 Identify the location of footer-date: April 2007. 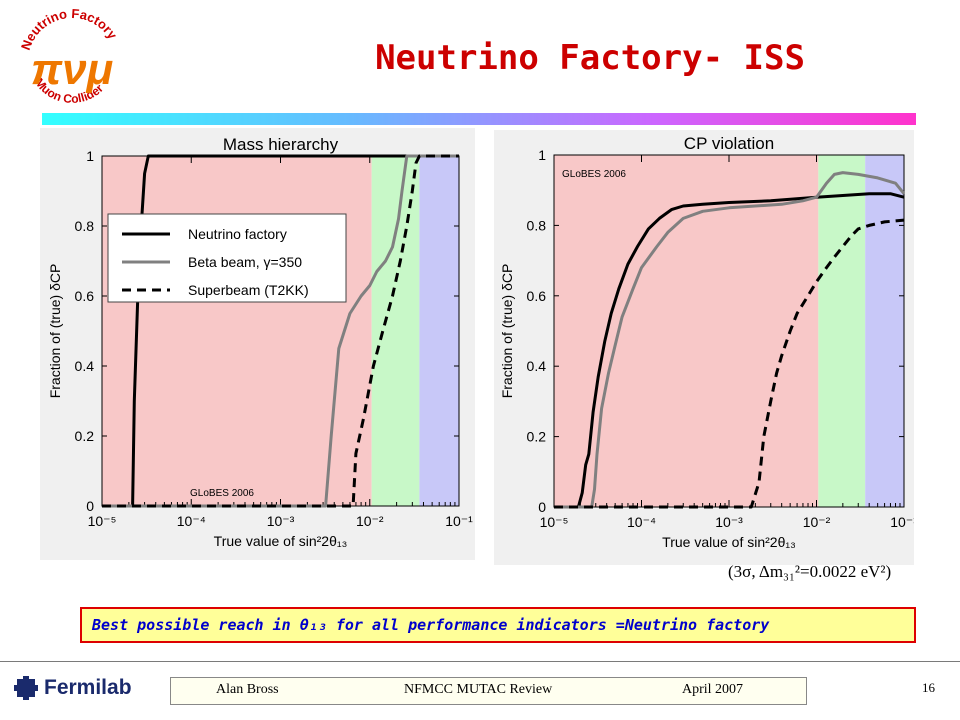
(713, 689).